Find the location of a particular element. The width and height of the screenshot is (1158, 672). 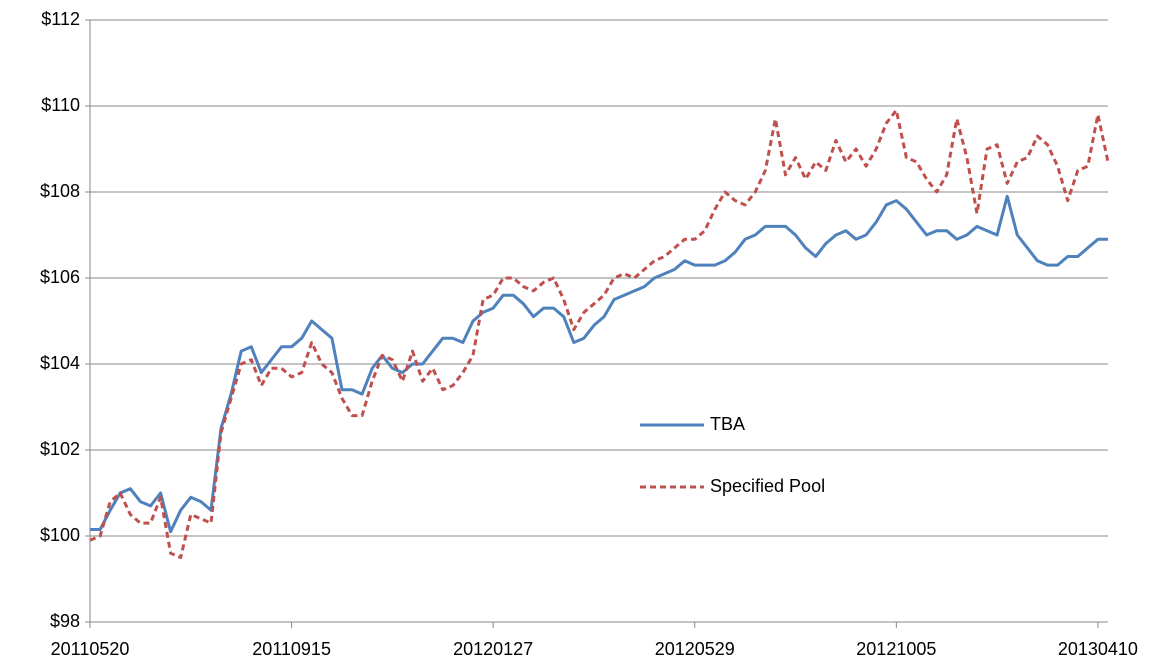

x-tick-label: 20110520 is located at coordinates (90, 649).